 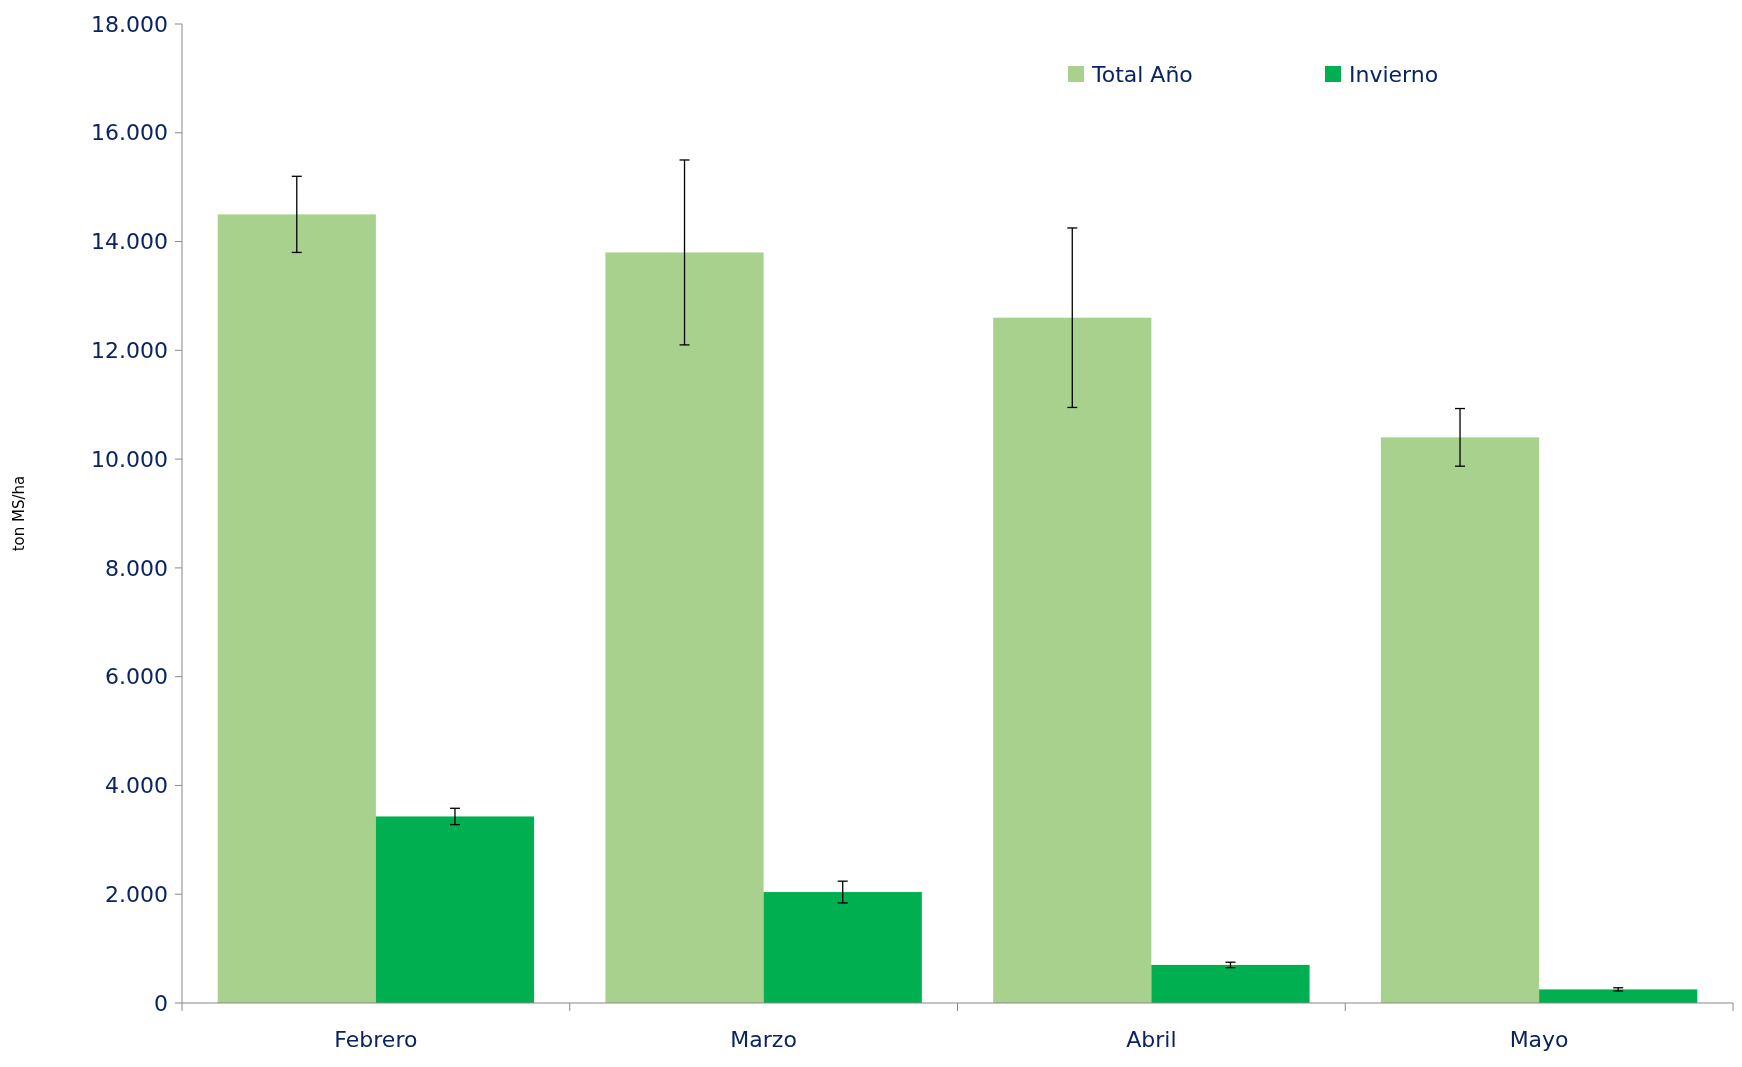 What do you see at coordinates (136, 894) in the screenshot?
I see `y-tick-label: 2.000` at bounding box center [136, 894].